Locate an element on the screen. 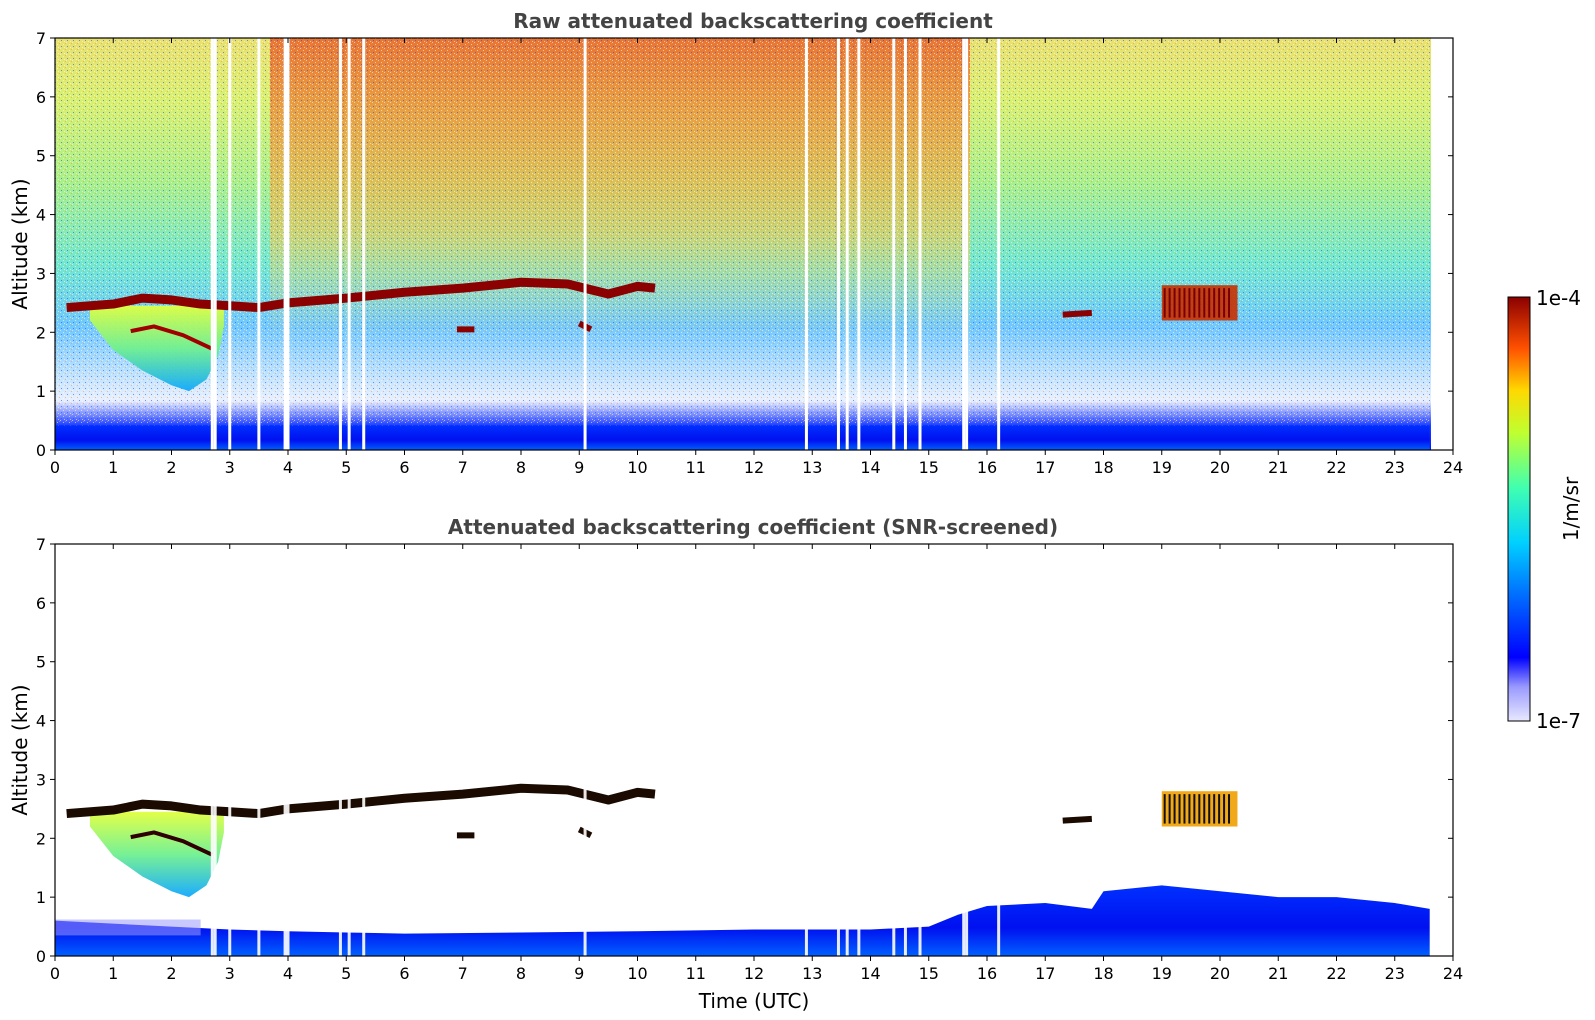 The width and height of the screenshot is (1595, 1020). x-tick-label: 12 is located at coordinates (754, 467).